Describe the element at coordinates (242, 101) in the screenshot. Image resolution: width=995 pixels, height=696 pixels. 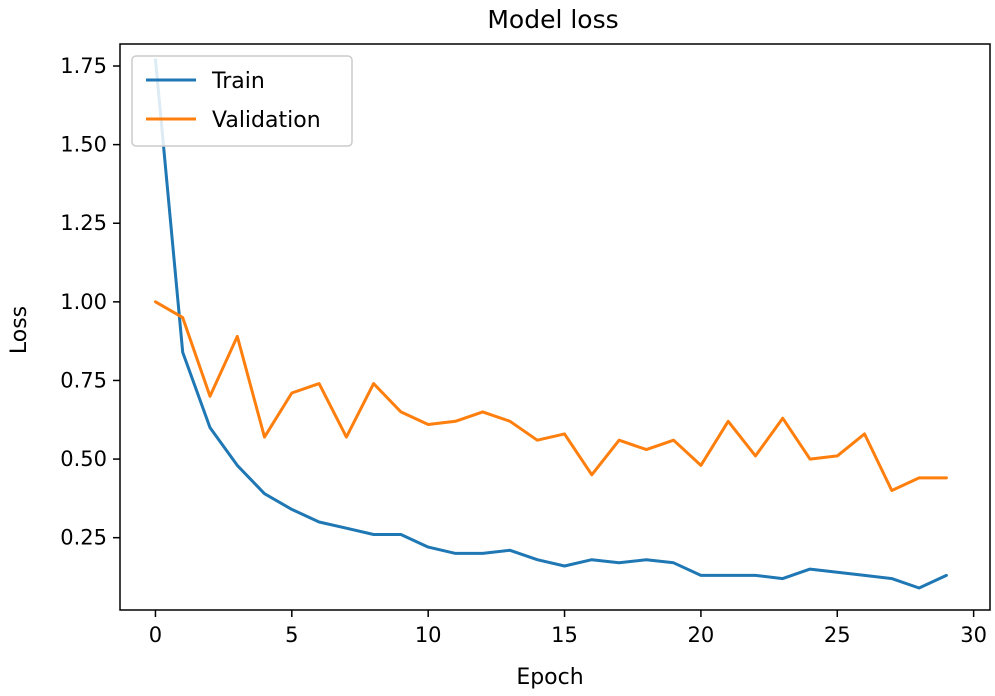
I see `legend: Train Validation` at that location.